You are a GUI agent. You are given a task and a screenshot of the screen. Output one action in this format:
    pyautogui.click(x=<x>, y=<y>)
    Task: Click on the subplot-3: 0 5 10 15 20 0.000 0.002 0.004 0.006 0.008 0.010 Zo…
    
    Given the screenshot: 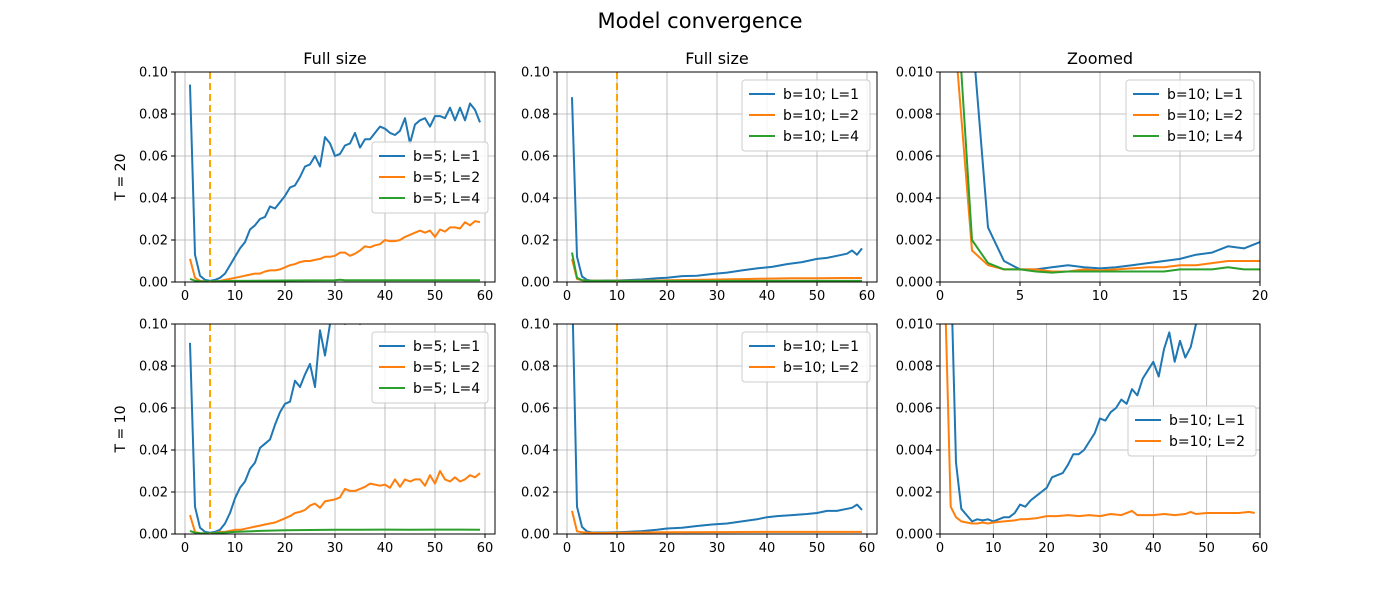 What is the action you would take?
    pyautogui.click(x=1082, y=176)
    